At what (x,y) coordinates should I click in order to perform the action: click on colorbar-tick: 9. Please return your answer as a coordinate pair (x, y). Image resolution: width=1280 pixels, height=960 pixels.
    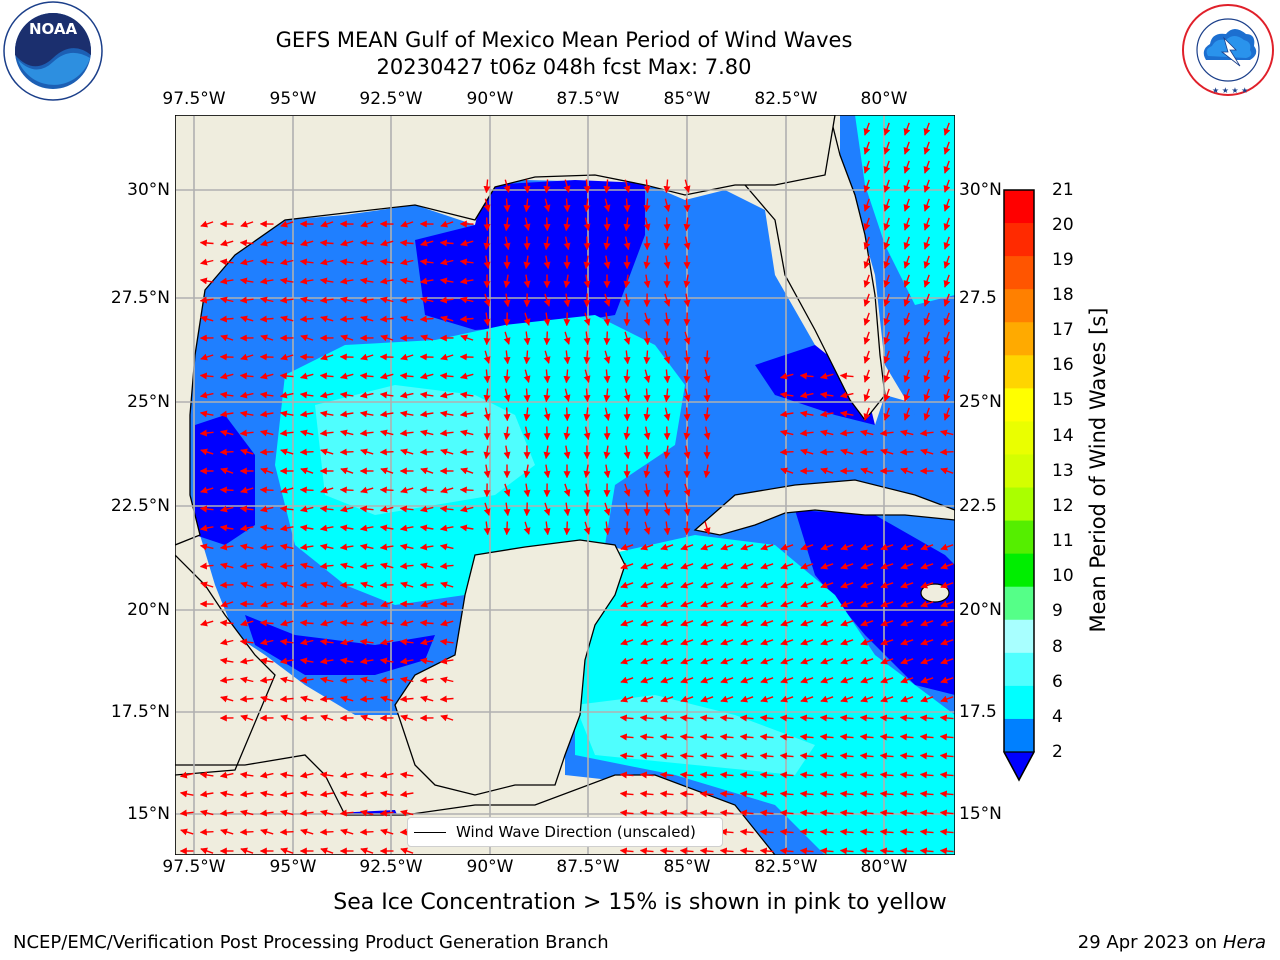
    Looking at the image, I should click on (1057, 611).